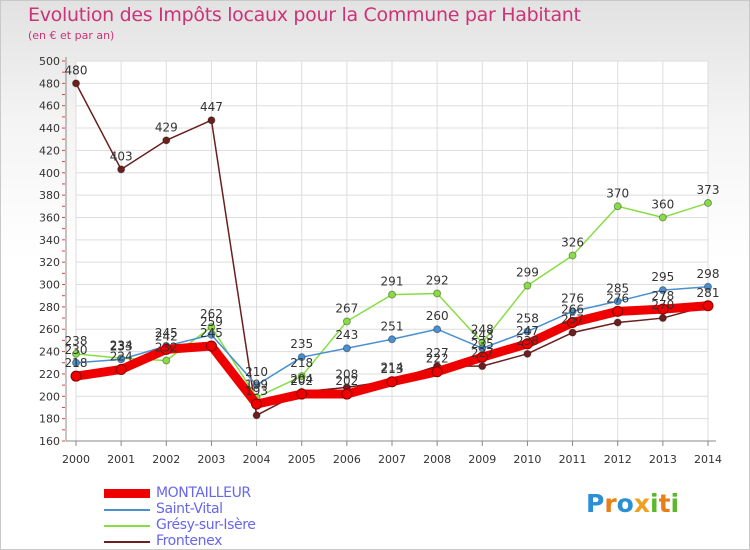 Image resolution: width=750 pixels, height=550 pixels. Describe the element at coordinates (572, 242) in the screenshot. I see `data-label: 326` at that location.